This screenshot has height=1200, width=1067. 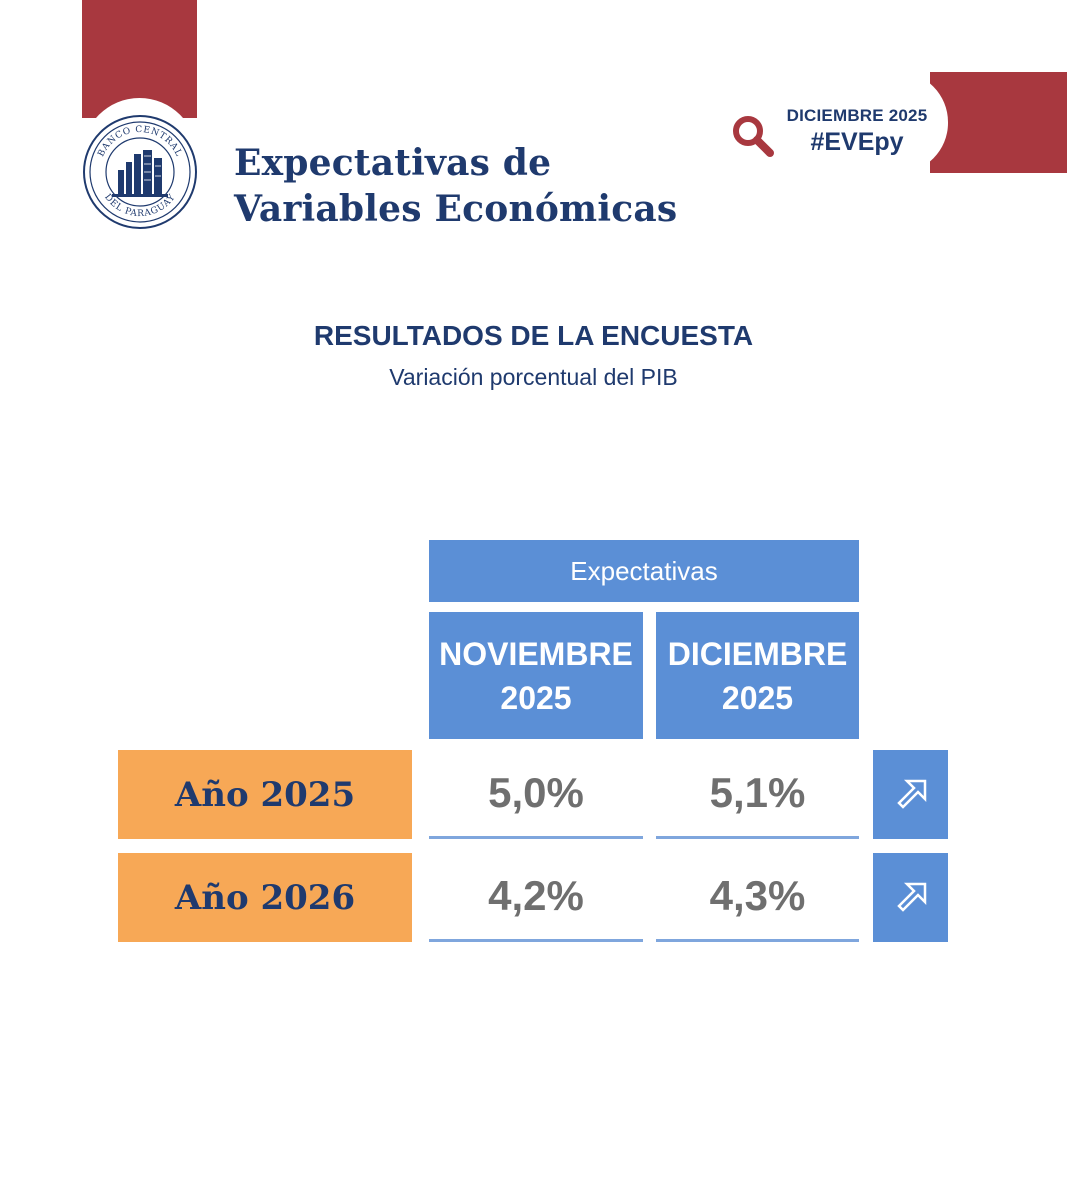 What do you see at coordinates (757, 675) in the screenshot?
I see `column-header-december: DICIEMBRE 2025` at bounding box center [757, 675].